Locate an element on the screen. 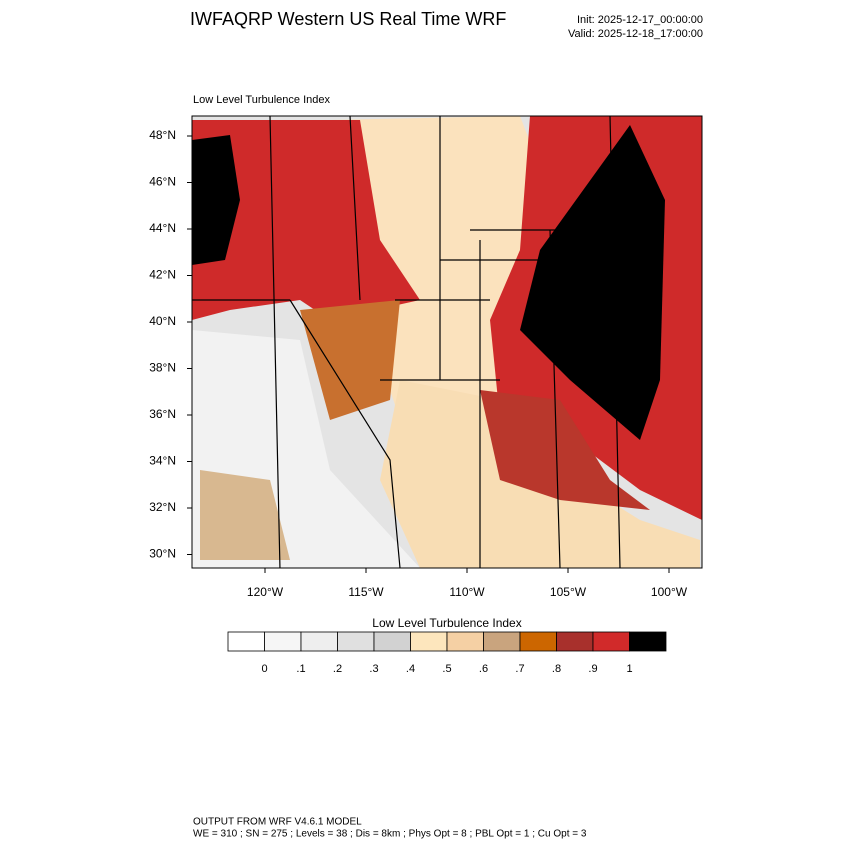 The image size is (850, 850). field-black-east is located at coordinates (592, 282).